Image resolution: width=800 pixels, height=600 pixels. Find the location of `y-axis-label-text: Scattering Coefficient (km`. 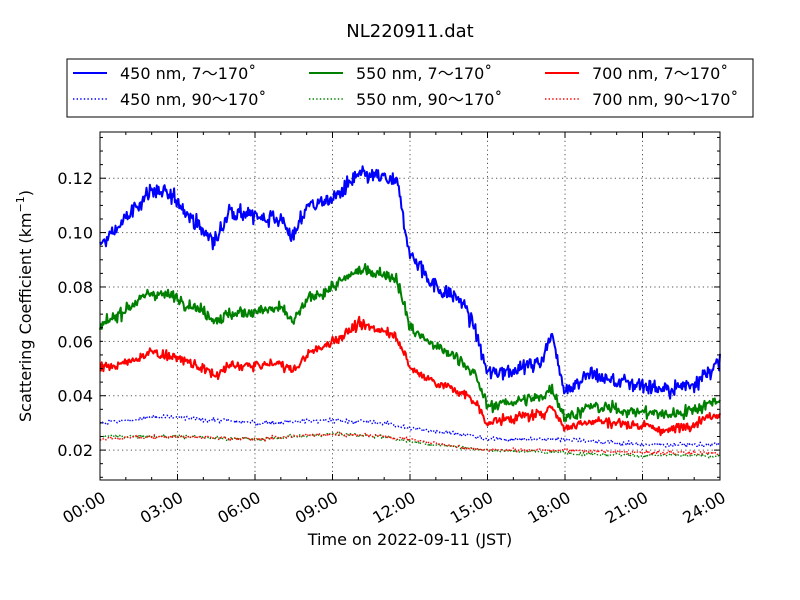

y-axis-label-text: Scattering Coefficient (km is located at coordinates (25, 317).